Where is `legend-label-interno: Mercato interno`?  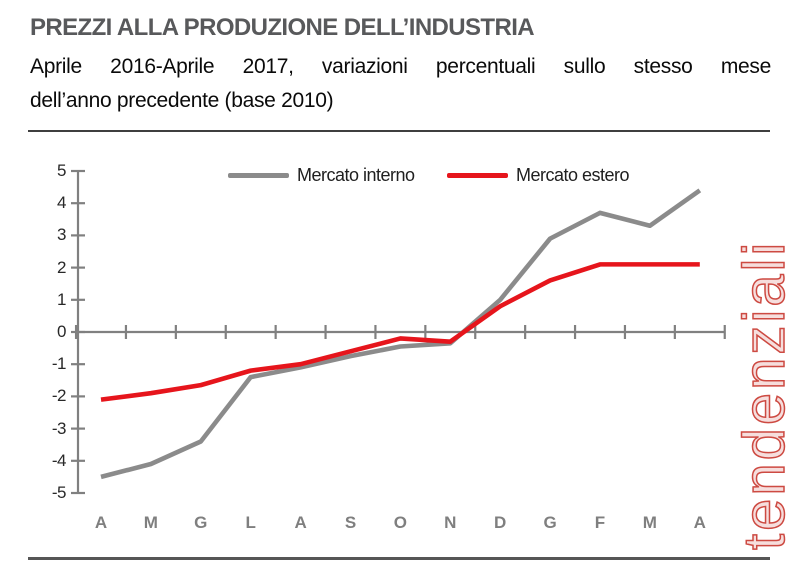 legend-label-interno: Mercato interno is located at coordinates (356, 174).